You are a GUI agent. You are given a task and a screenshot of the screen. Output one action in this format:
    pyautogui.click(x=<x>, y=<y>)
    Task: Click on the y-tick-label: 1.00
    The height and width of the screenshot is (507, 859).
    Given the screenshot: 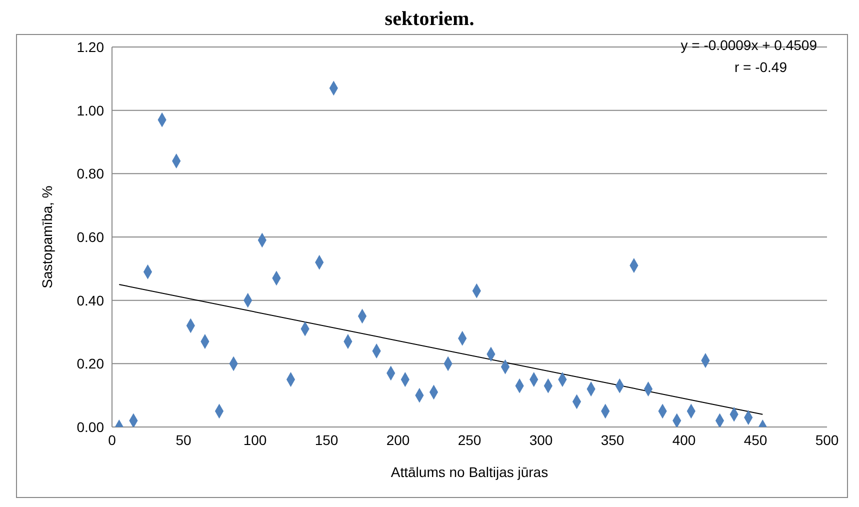 What is the action you would take?
    pyautogui.click(x=90, y=110)
    